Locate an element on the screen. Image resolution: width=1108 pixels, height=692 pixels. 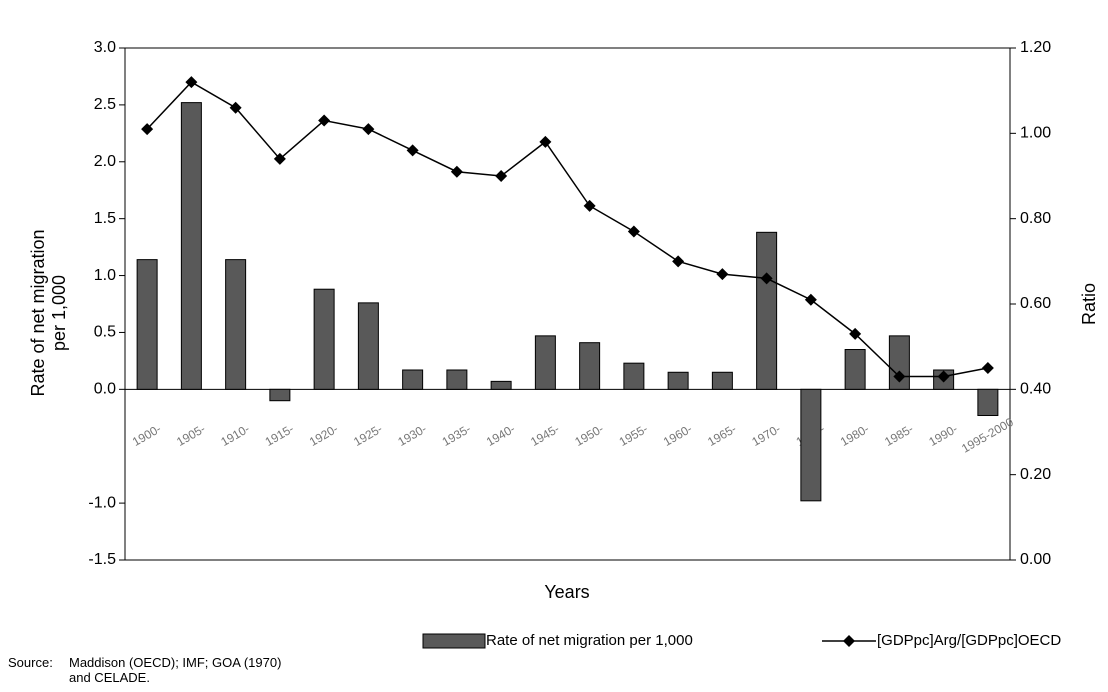
y2-tick-label: 1.00 is located at coordinates (1035, 133).